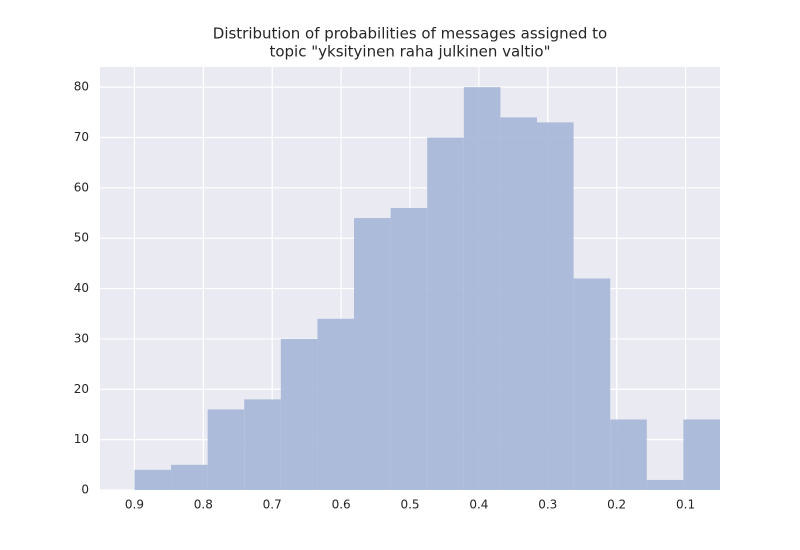 The width and height of the screenshot is (800, 550). I want to click on y-tick-label: 50, so click(81, 238).